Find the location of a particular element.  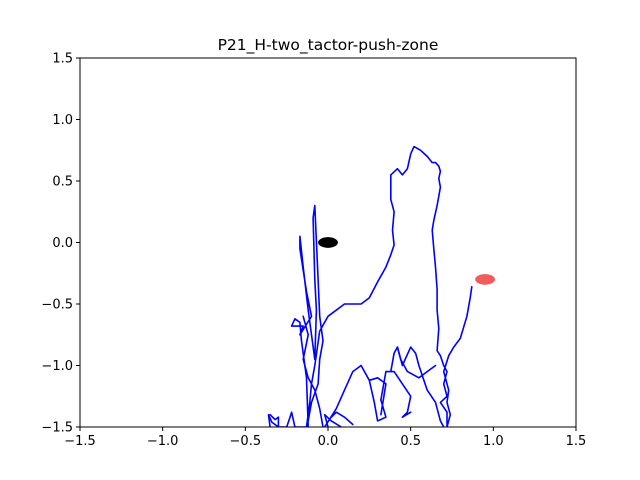

y-axis: −1.5 −1.0 −0.5 0.0 0.5 1.0 1.5 is located at coordinates (60, 244).